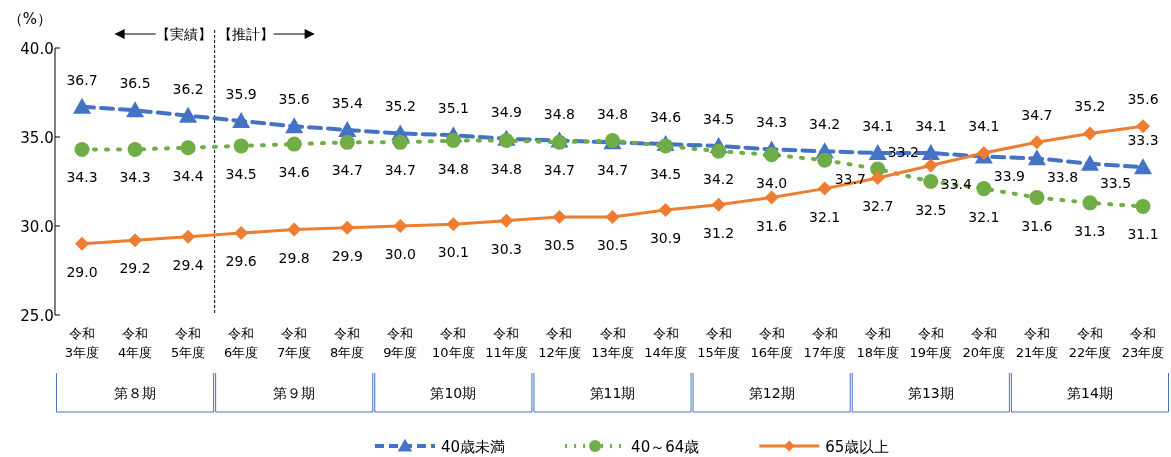 The height and width of the screenshot is (457, 1171). I want to click on x-tick-label: 令和 16年度, so click(771, 343).